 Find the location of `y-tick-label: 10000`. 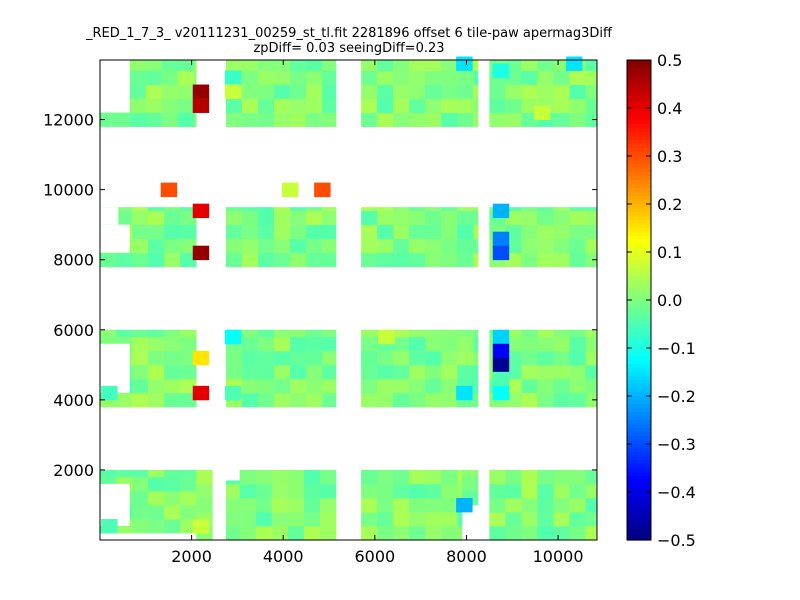

y-tick-label: 10000 is located at coordinates (68, 190).